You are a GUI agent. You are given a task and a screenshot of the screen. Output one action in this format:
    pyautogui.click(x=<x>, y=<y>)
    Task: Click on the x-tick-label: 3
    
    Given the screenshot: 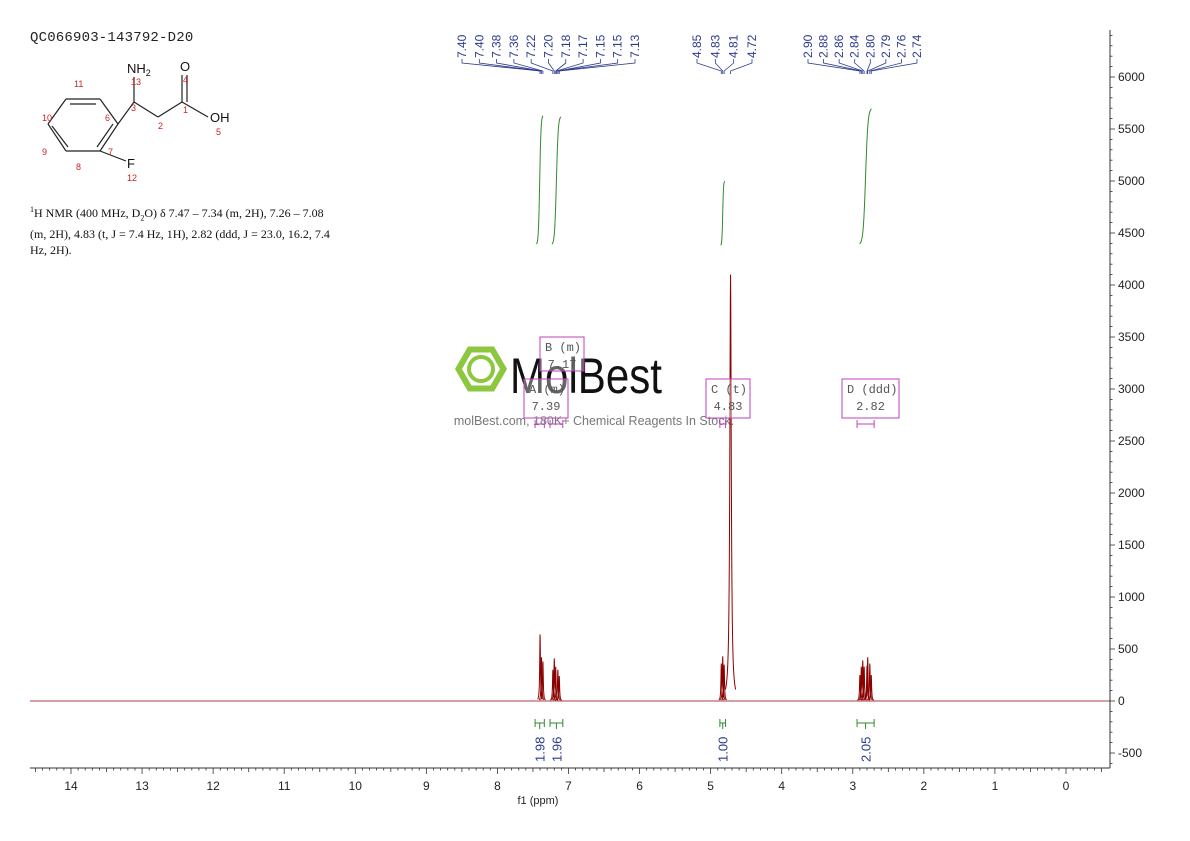 What is the action you would take?
    pyautogui.click(x=852, y=786)
    